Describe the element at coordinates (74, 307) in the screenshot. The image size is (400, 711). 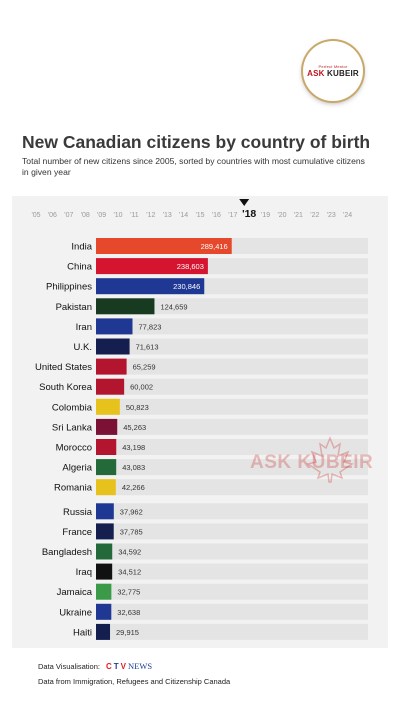
I see `category-label: Pakistan` at that location.